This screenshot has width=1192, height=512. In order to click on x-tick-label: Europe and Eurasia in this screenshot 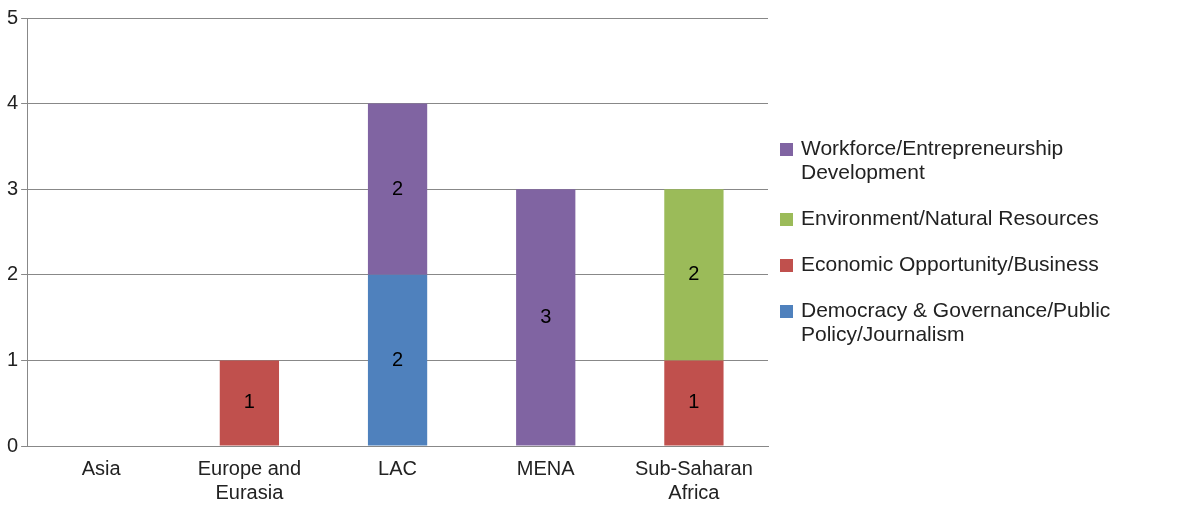, I will do `click(249, 479)`.